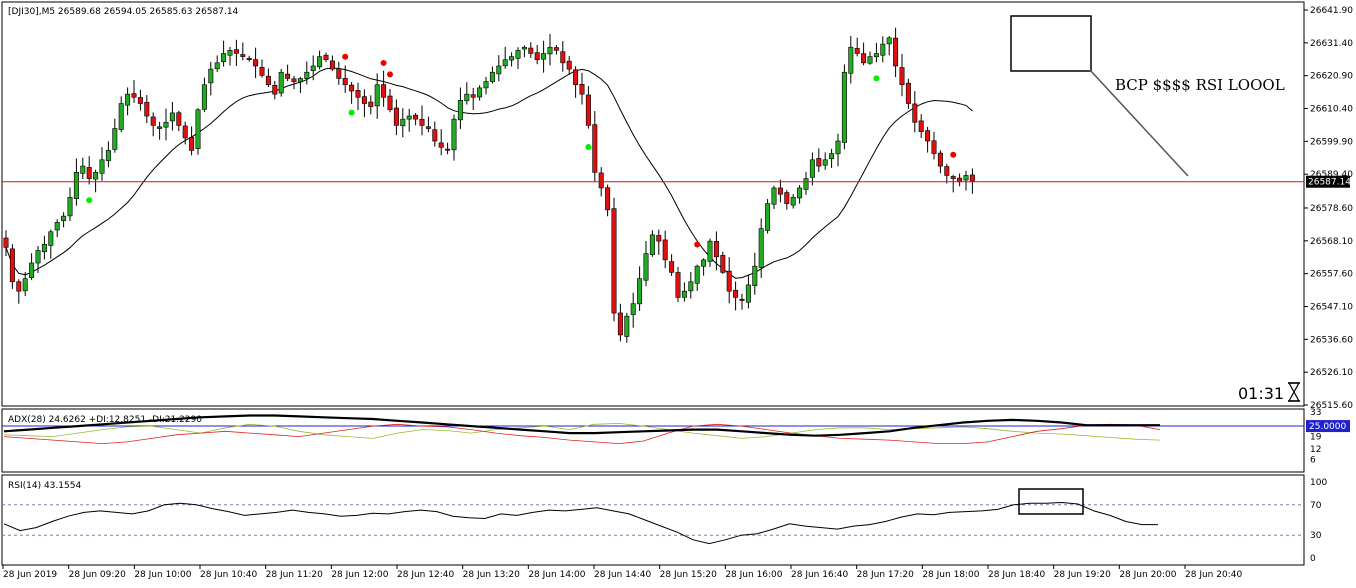 Image resolution: width=1356 pixels, height=588 pixels. Describe the element at coordinates (885, 575) in the screenshot. I see `time-tick-label: 28 Jun 17:20` at that location.